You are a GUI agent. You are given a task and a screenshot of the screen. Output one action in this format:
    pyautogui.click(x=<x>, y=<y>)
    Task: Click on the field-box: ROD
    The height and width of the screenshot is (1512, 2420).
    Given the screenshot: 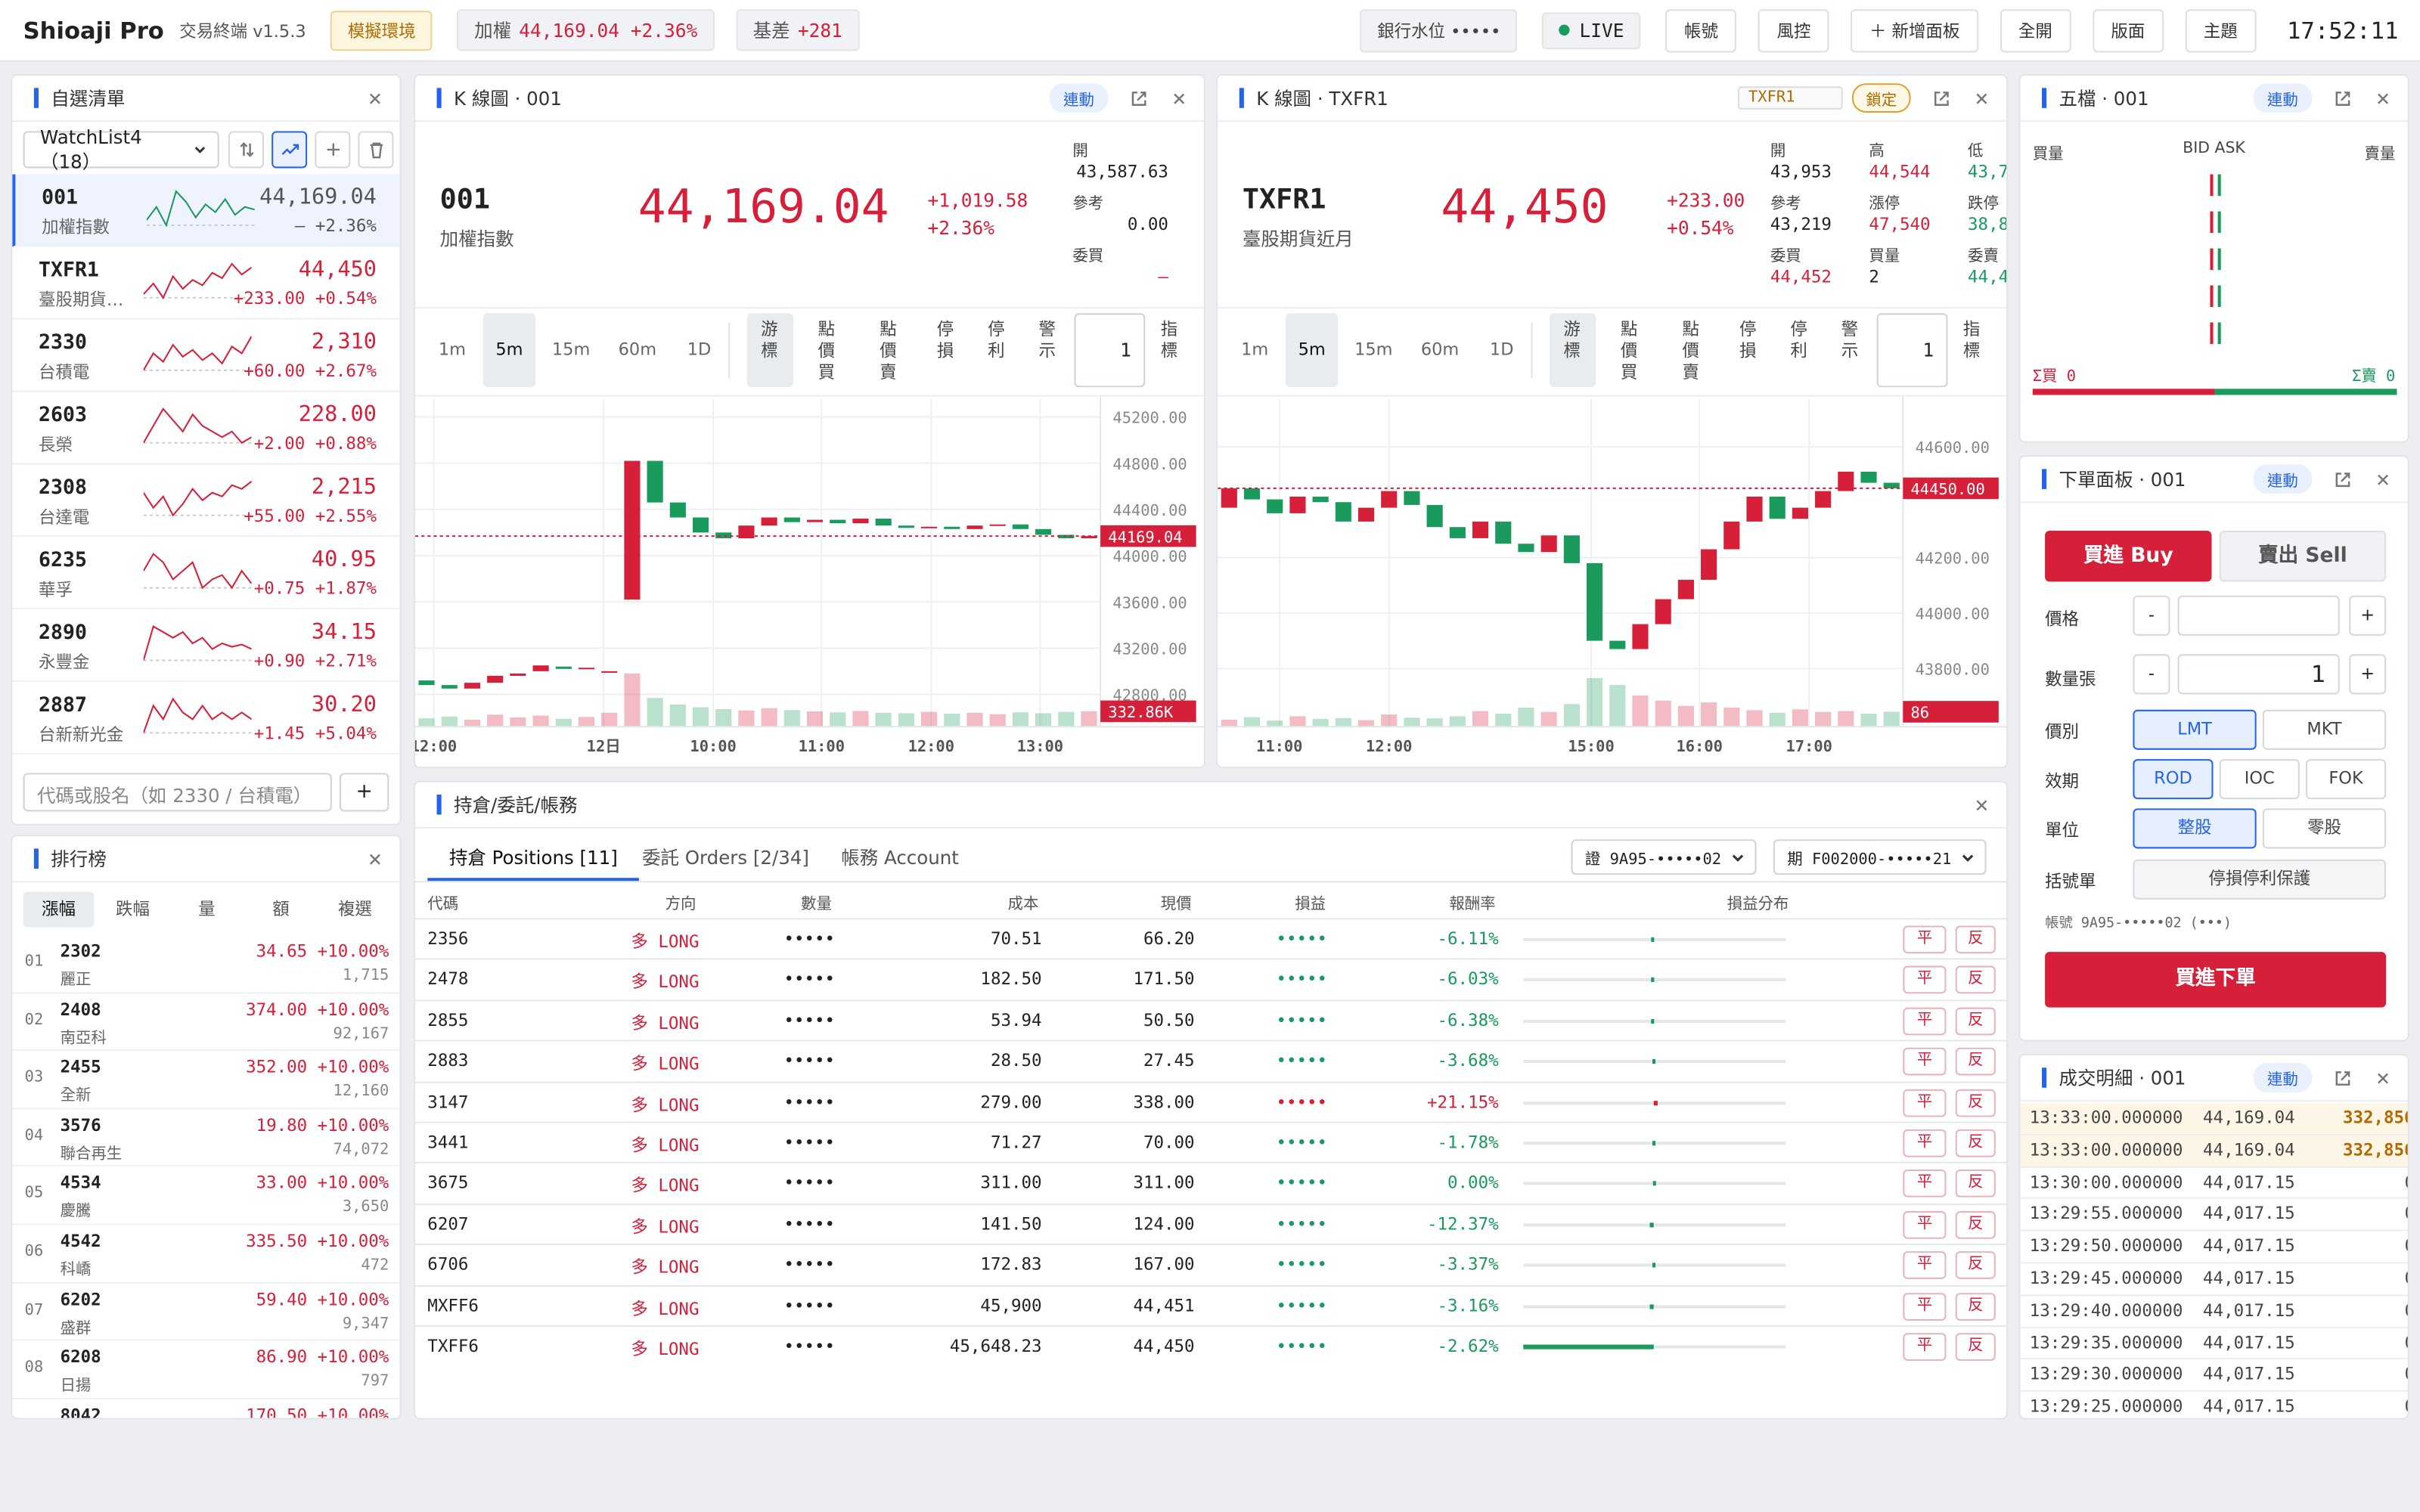 What is the action you would take?
    pyautogui.click(x=2173, y=780)
    